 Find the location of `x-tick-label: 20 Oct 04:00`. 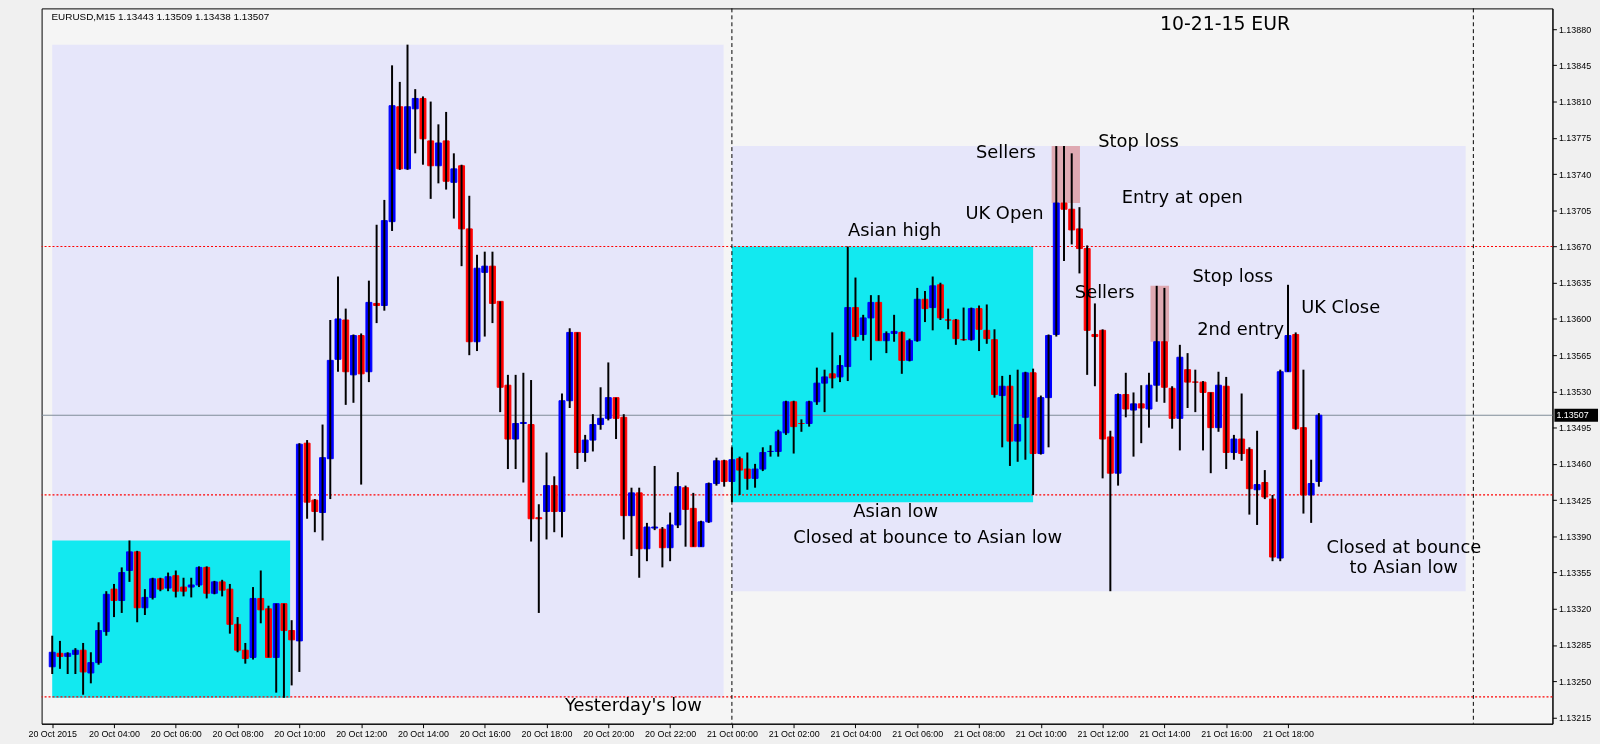

x-tick-label: 20 Oct 04:00 is located at coordinates (115, 734).